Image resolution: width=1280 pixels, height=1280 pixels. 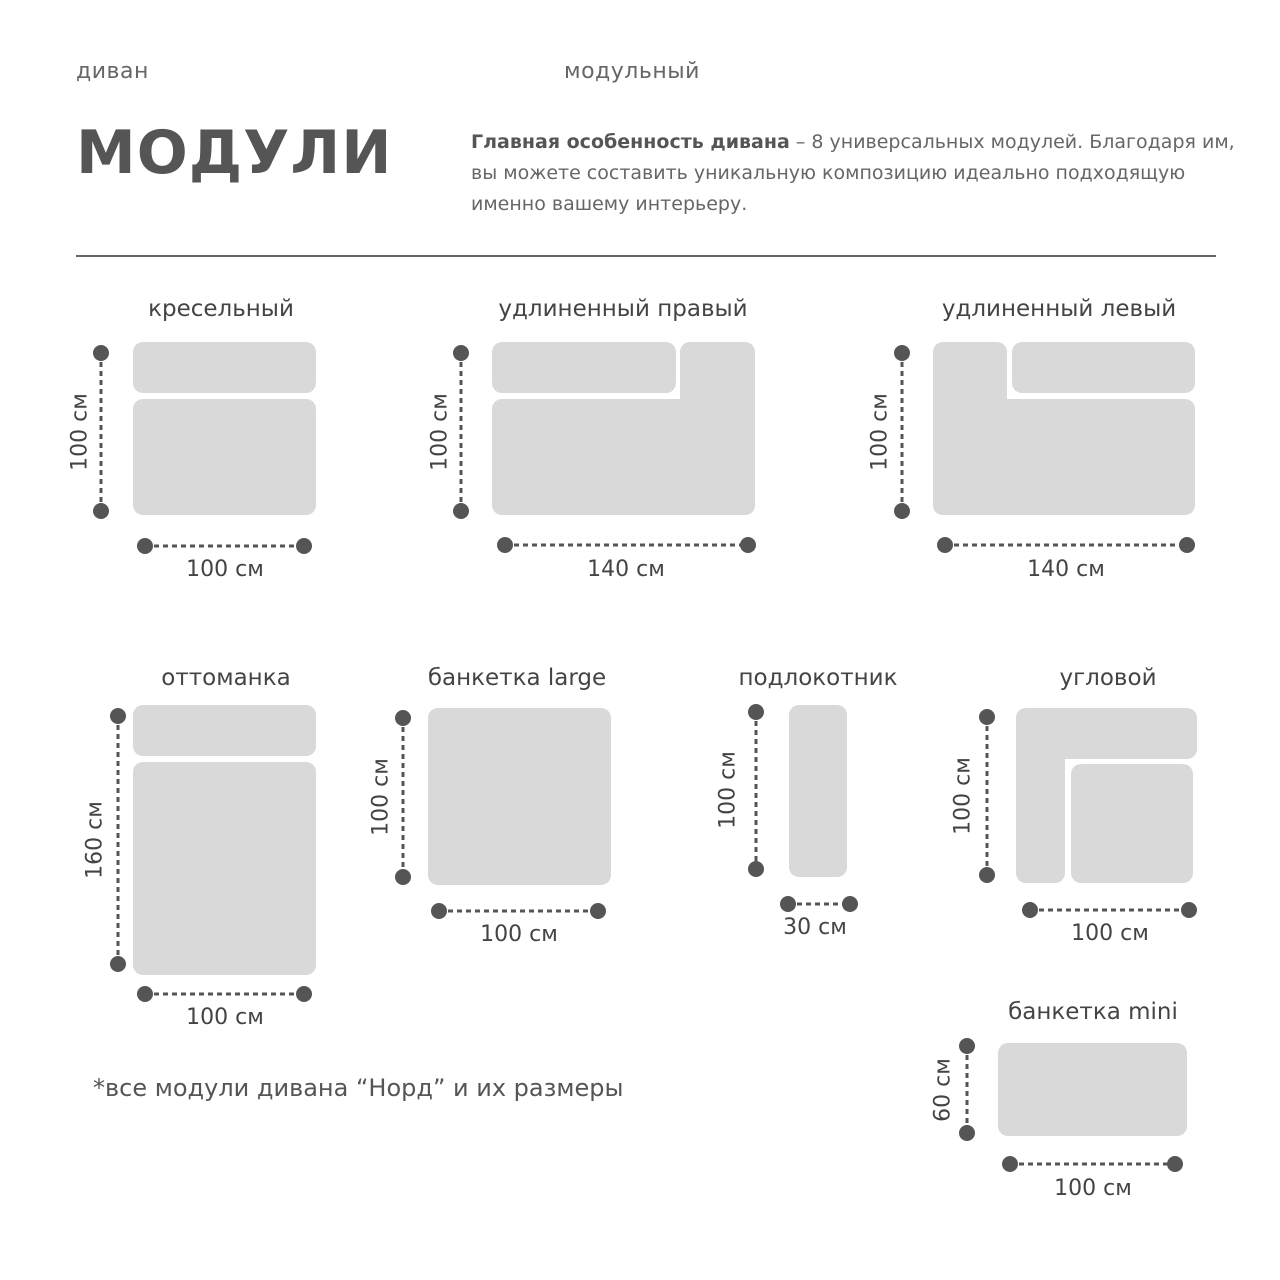 I want to click on module-4: банкетка large 100 см 100 см, so click(x=490, y=806).